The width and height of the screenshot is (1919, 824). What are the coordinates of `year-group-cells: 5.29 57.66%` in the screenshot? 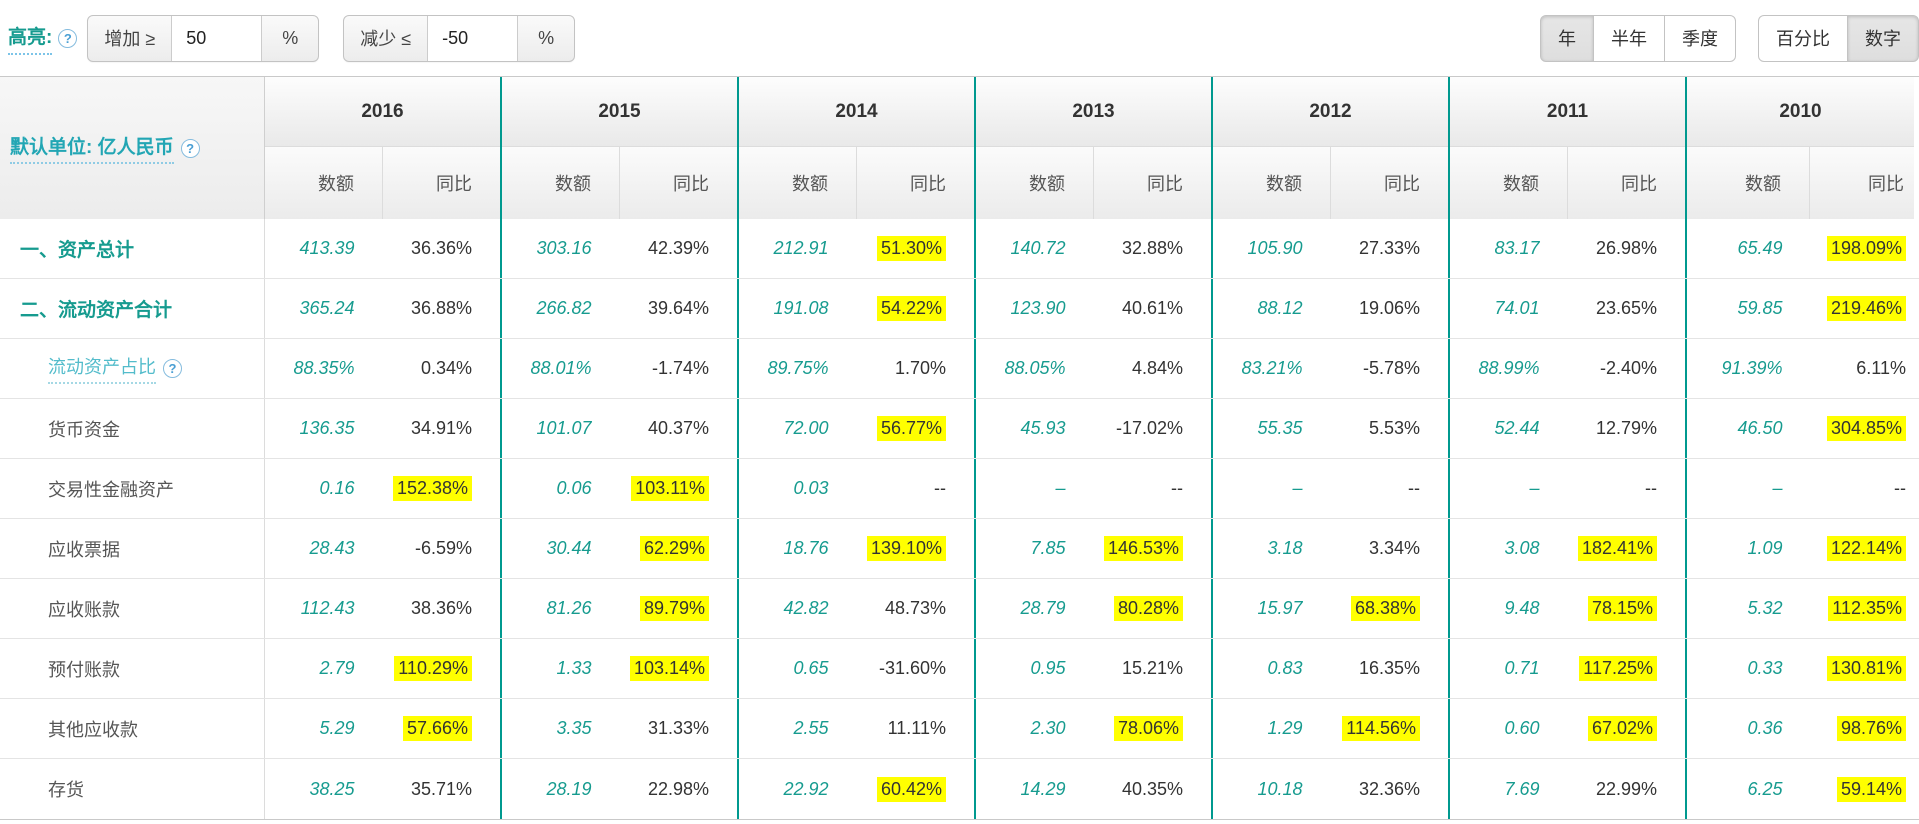 It's located at (383, 728).